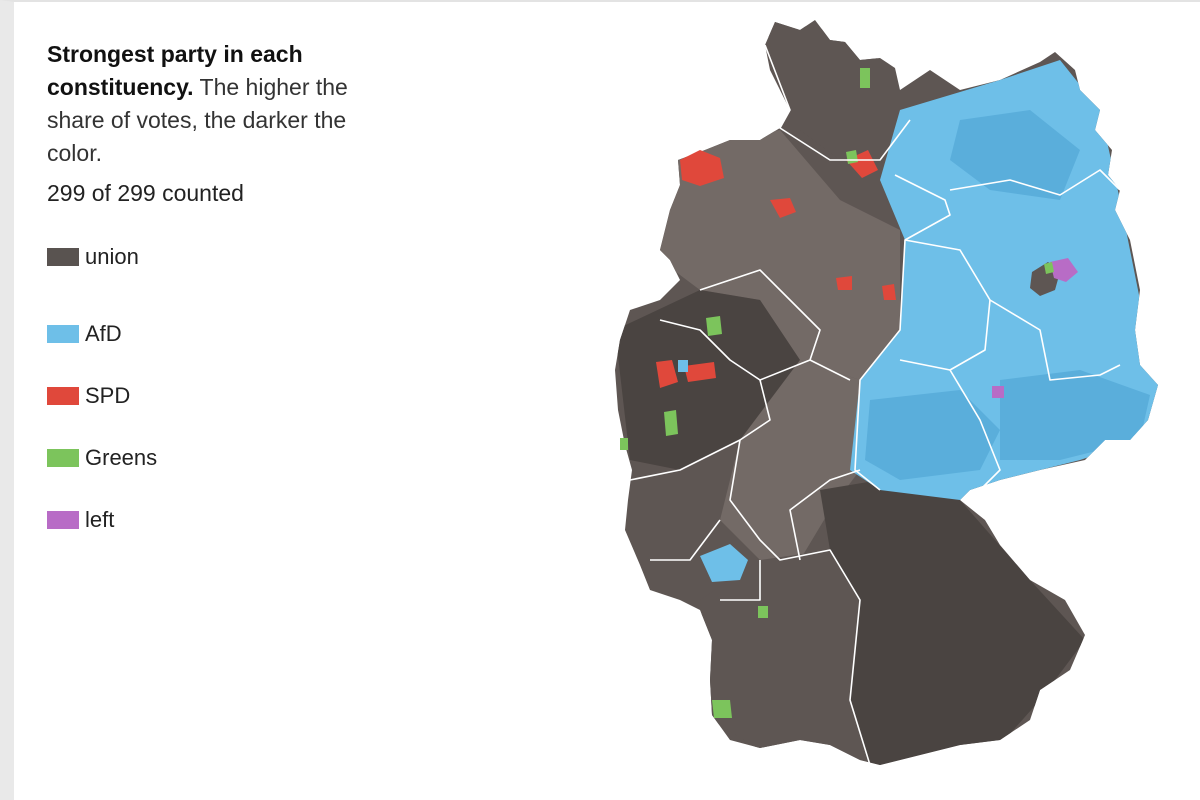 This screenshot has height=800, width=1200. Describe the element at coordinates (785, 657) in the screenshot. I see `region-baden-wuerttemberg` at that location.